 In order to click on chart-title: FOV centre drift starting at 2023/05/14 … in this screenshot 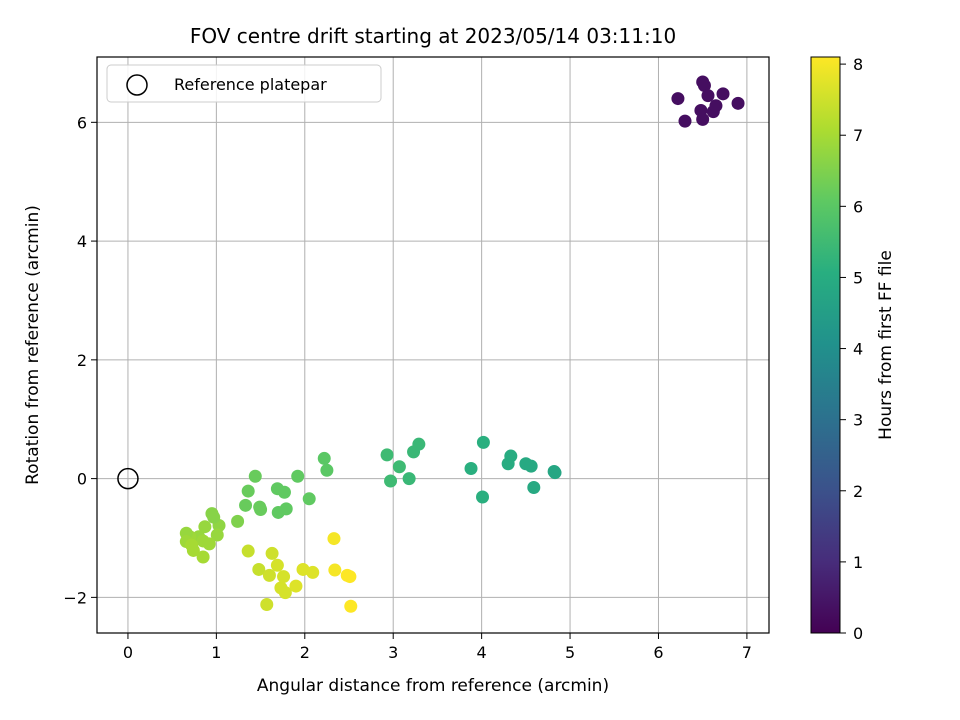, I will do `click(433, 36)`.